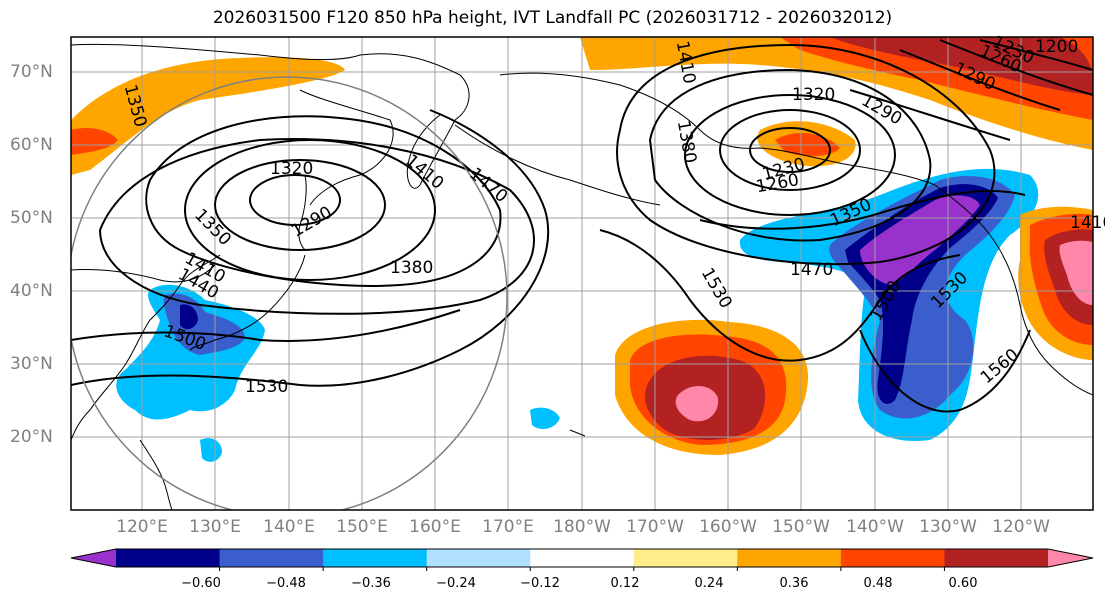  Describe the element at coordinates (1021, 527) in the screenshot. I see `lon-label: 120°W` at that location.